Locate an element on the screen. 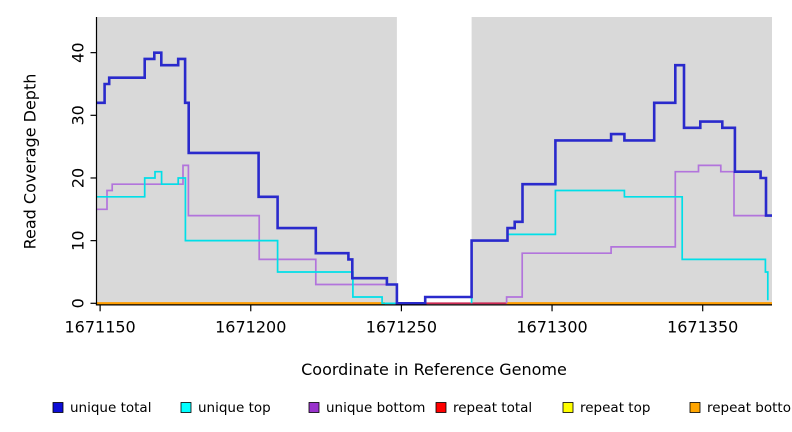 The width and height of the screenshot is (792, 432). legend-item-unique-bottom: unique bottom is located at coordinates (366, 408).